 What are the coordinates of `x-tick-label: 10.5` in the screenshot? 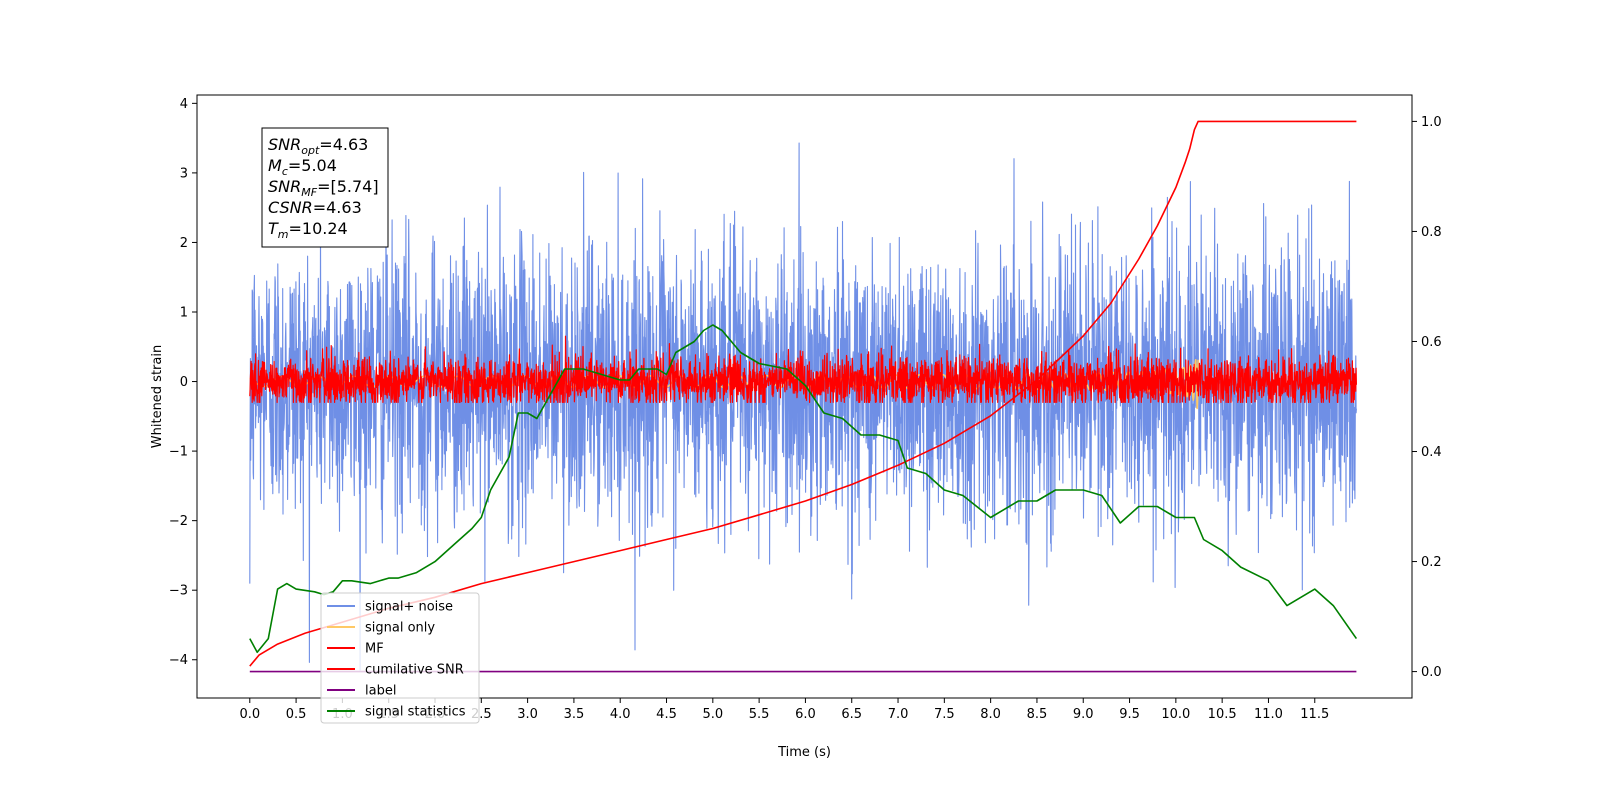 It's located at (1222, 714).